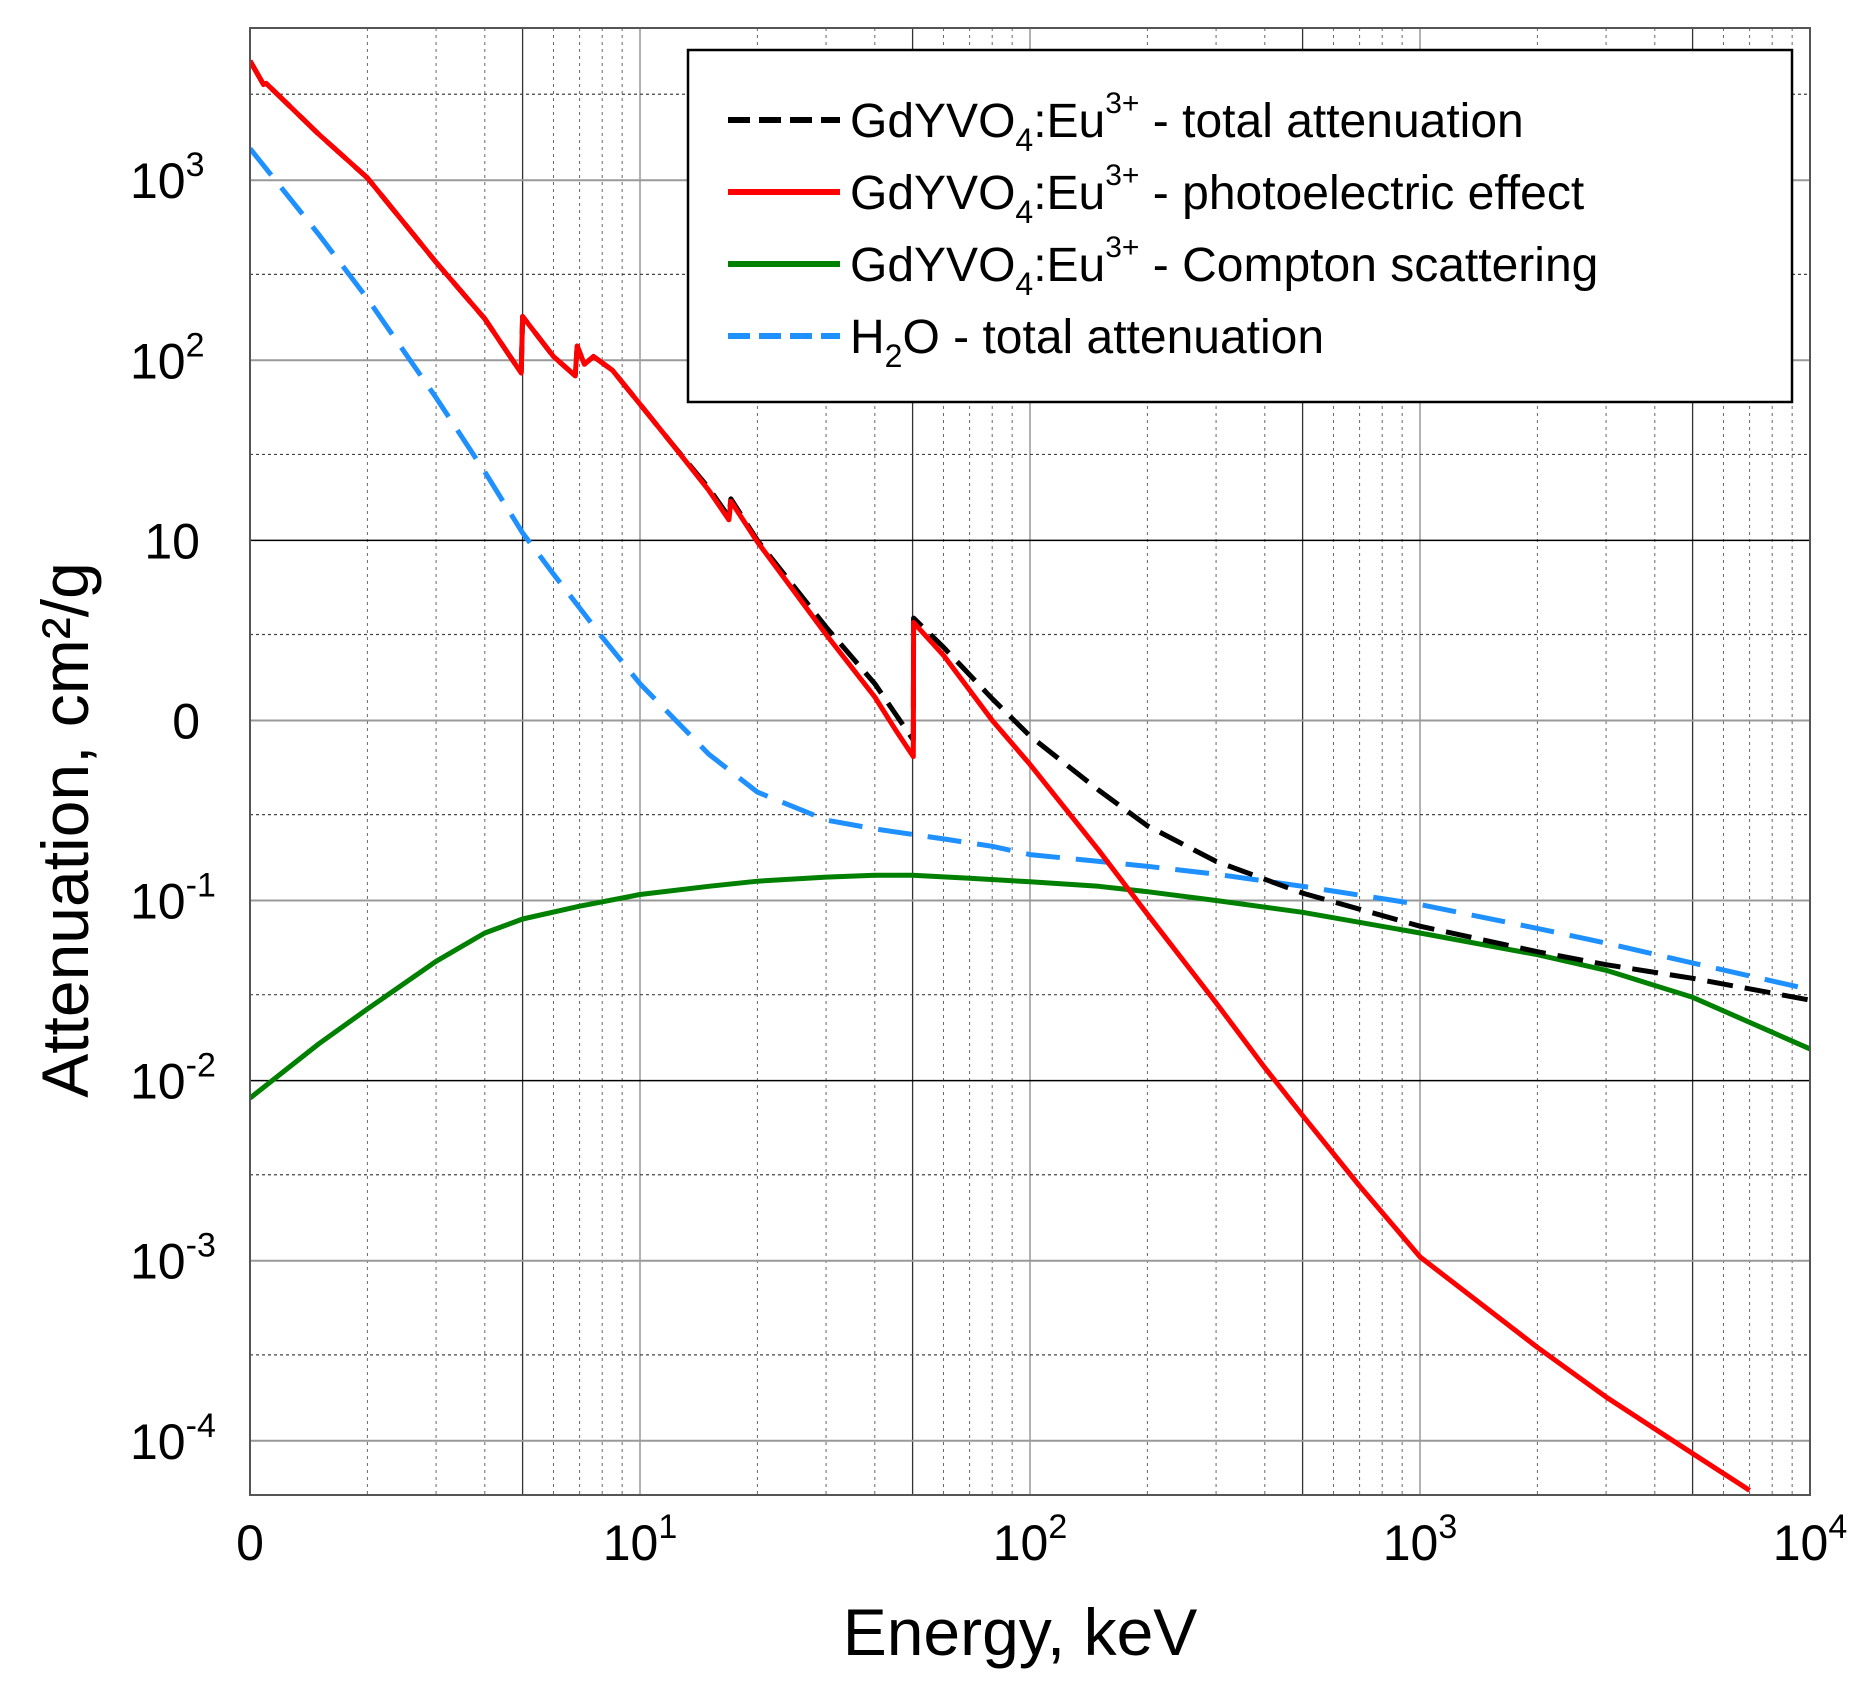 The image size is (1875, 1689). What do you see at coordinates (1810, 1539) in the screenshot?
I see `x-tick-label: 10⁴` at bounding box center [1810, 1539].